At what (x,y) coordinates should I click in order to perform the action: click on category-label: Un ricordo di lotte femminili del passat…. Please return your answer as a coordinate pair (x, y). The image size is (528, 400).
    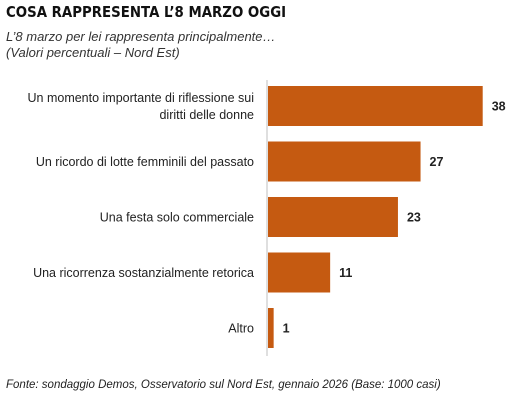
    Looking at the image, I should click on (145, 162).